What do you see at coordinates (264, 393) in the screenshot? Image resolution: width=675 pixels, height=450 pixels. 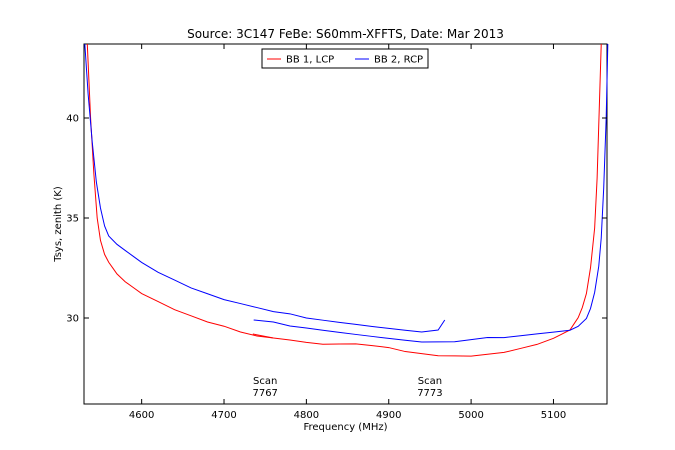 I see `scan-annotation-number: 7767` at bounding box center [264, 393].